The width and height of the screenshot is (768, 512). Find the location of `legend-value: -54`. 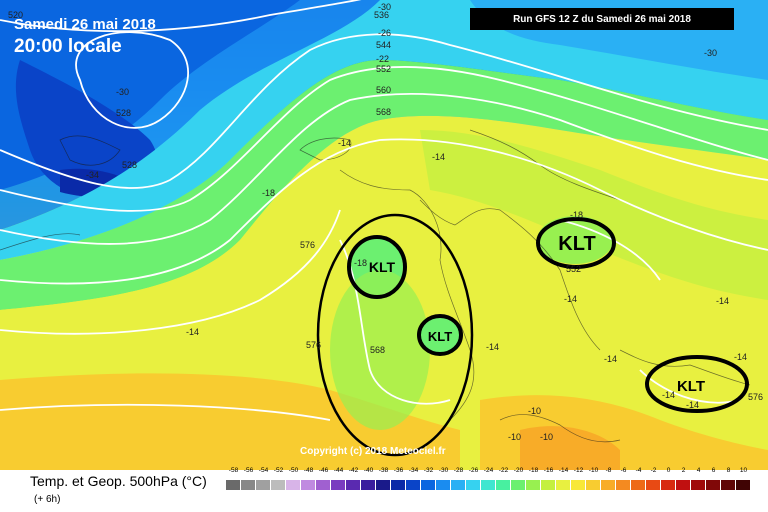

legend-value: -54 is located at coordinates (263, 470).